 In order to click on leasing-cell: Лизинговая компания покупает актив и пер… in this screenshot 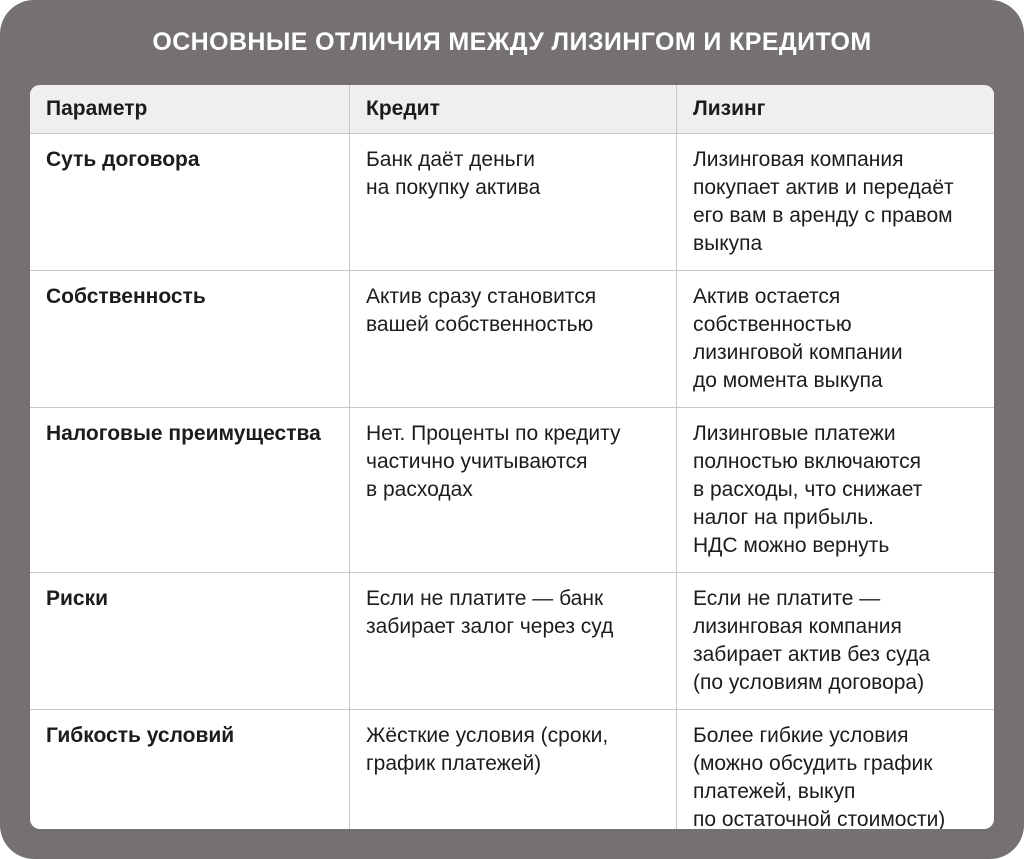, I will do `click(835, 202)`.